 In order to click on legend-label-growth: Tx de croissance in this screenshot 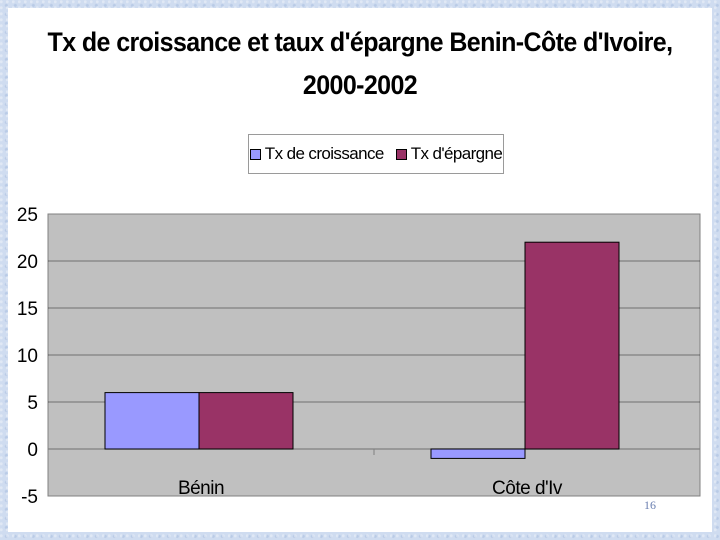, I will do `click(324, 153)`.